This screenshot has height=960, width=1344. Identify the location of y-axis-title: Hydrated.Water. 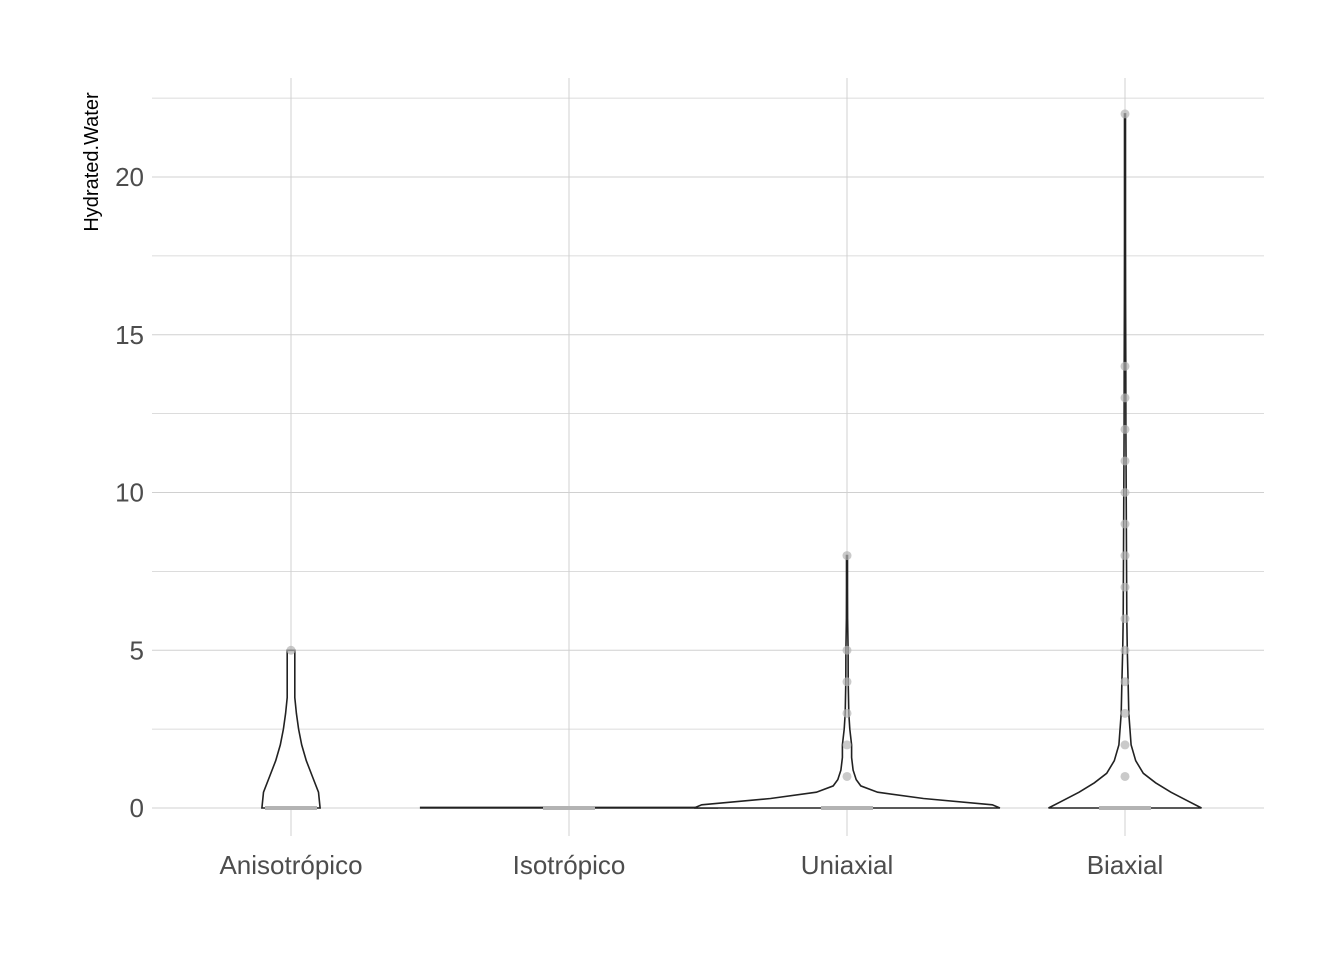
(92, 162).